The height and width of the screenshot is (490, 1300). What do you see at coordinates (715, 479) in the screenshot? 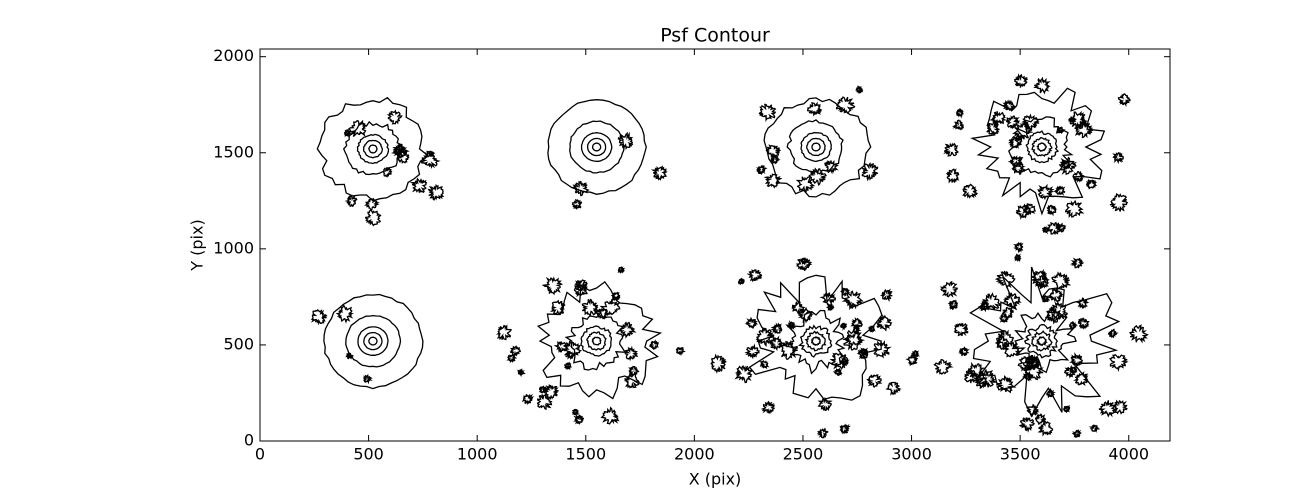
I see `x-axis-label: X (pix)` at bounding box center [715, 479].